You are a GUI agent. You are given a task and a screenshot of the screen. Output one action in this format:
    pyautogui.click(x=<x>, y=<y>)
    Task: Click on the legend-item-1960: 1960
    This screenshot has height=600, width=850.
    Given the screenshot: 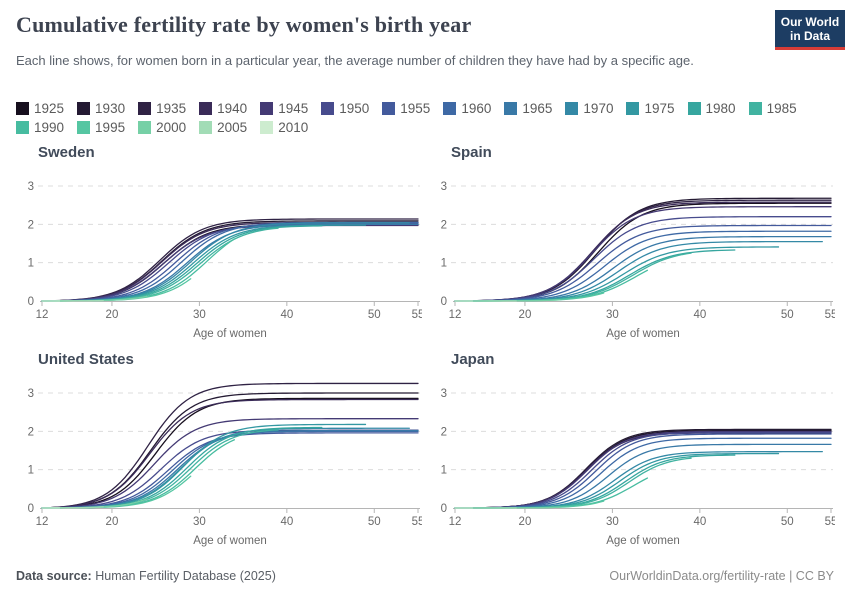 What is the action you would take?
    pyautogui.click(x=467, y=108)
    